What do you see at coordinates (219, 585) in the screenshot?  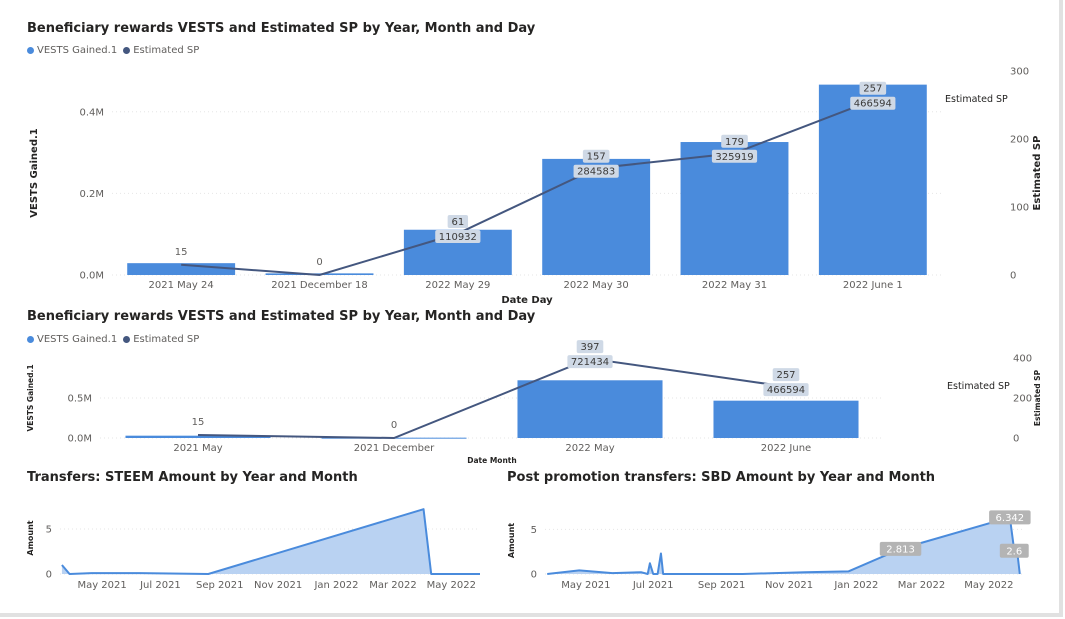 I see `x-tick-label: Sep 2021` at bounding box center [219, 585].